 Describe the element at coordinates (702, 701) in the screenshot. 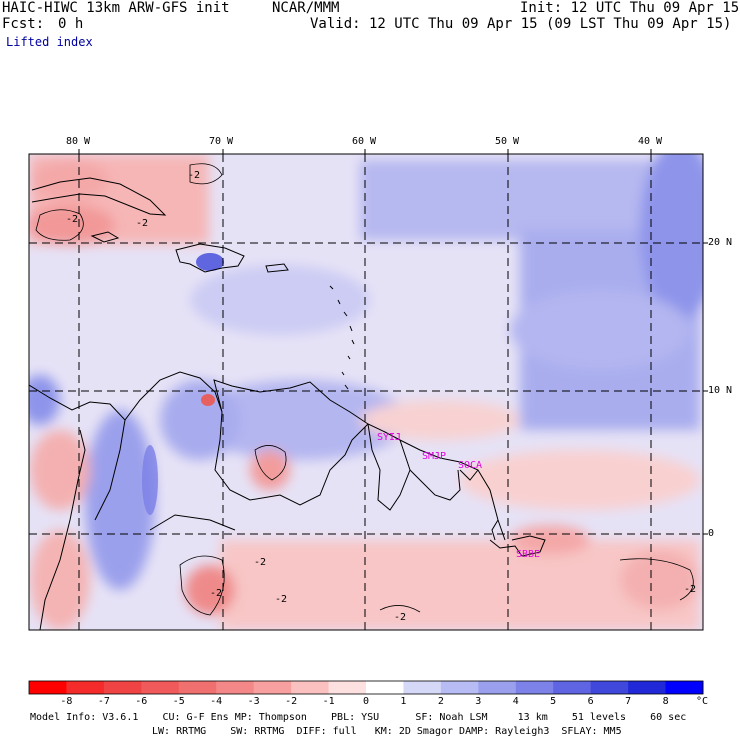

I see `colorbar-unit: °C` at that location.